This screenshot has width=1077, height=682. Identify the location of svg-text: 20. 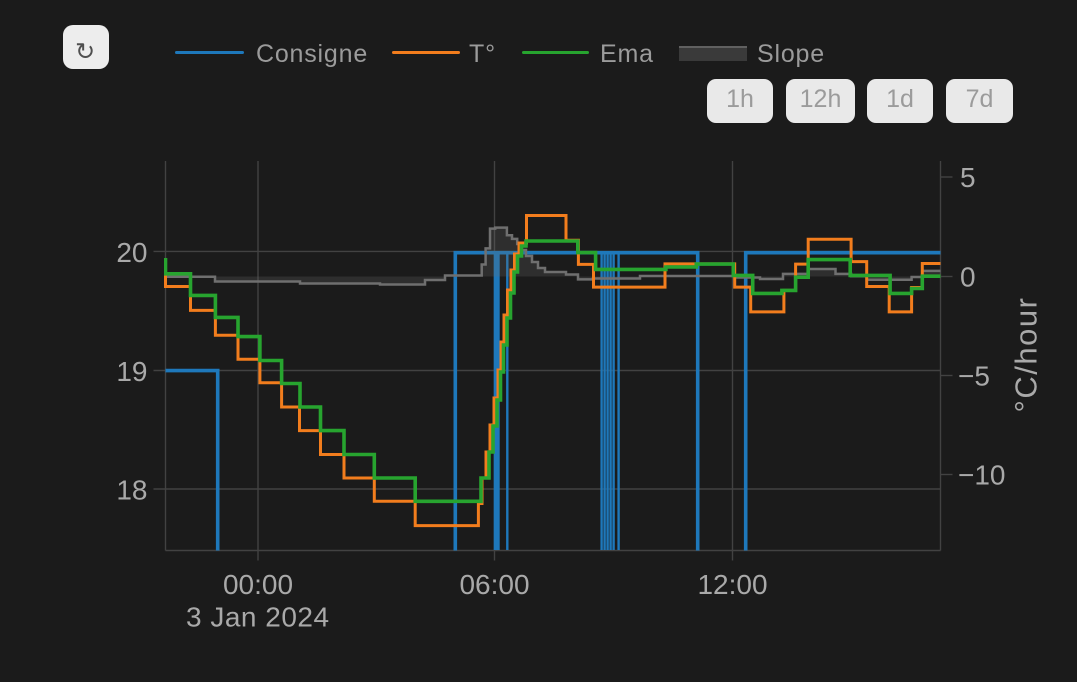
(131, 252).